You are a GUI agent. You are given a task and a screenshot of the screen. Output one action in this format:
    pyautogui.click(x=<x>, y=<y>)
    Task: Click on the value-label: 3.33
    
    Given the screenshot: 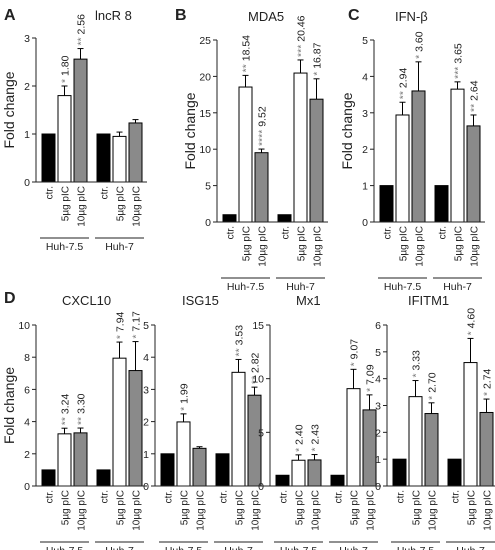 What is the action you would take?
    pyautogui.click(x=417, y=362)
    